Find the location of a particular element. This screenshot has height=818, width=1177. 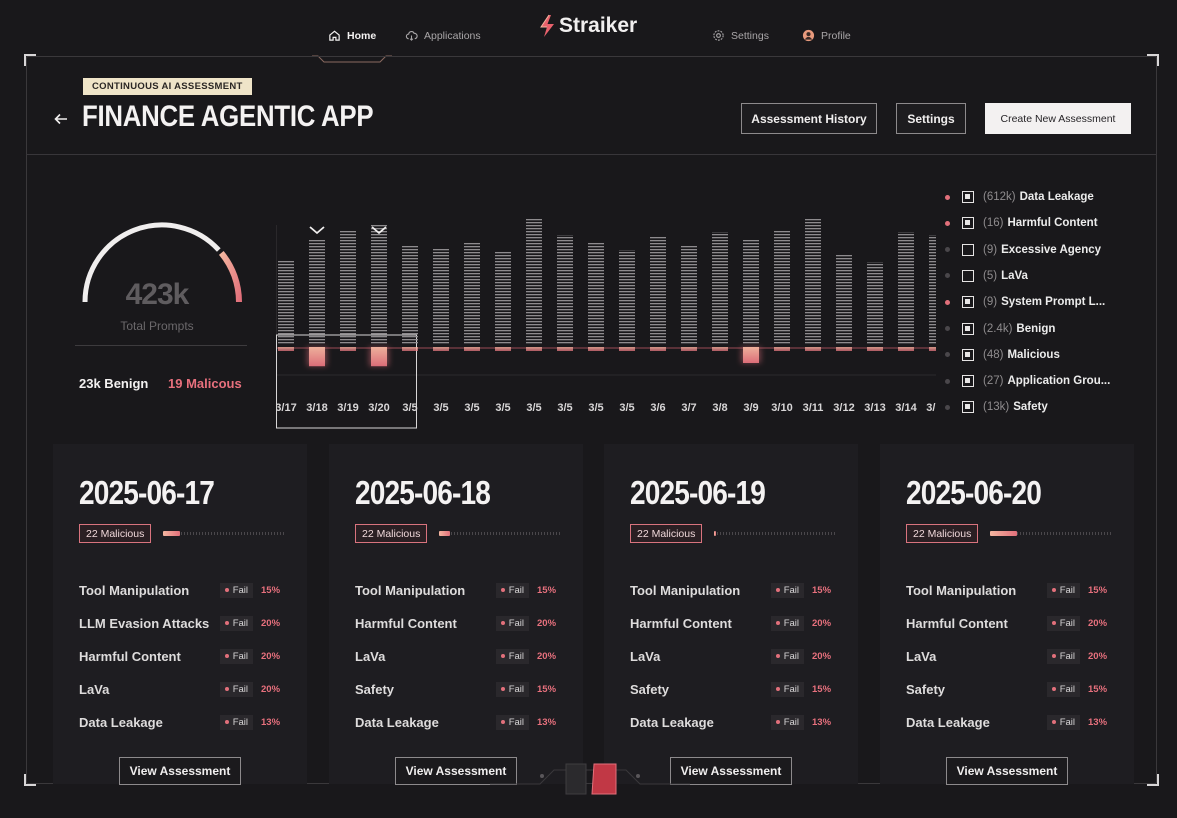

malicious-progress-fill is located at coordinates (172, 533).